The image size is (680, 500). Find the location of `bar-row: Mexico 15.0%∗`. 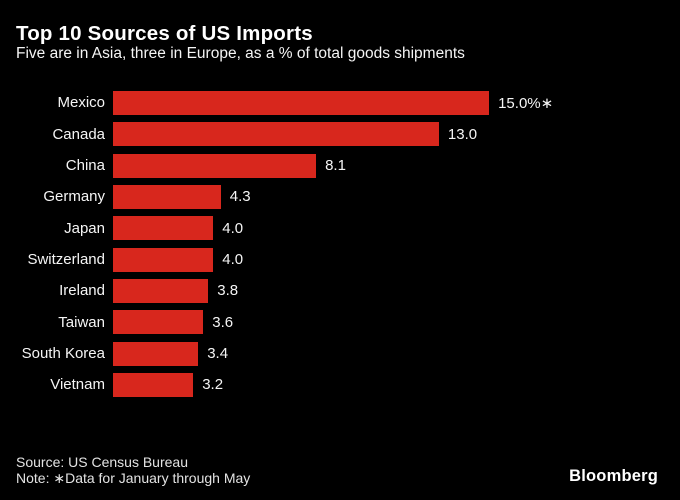

bar-row: Mexico 15.0%∗ is located at coordinates (340, 102).